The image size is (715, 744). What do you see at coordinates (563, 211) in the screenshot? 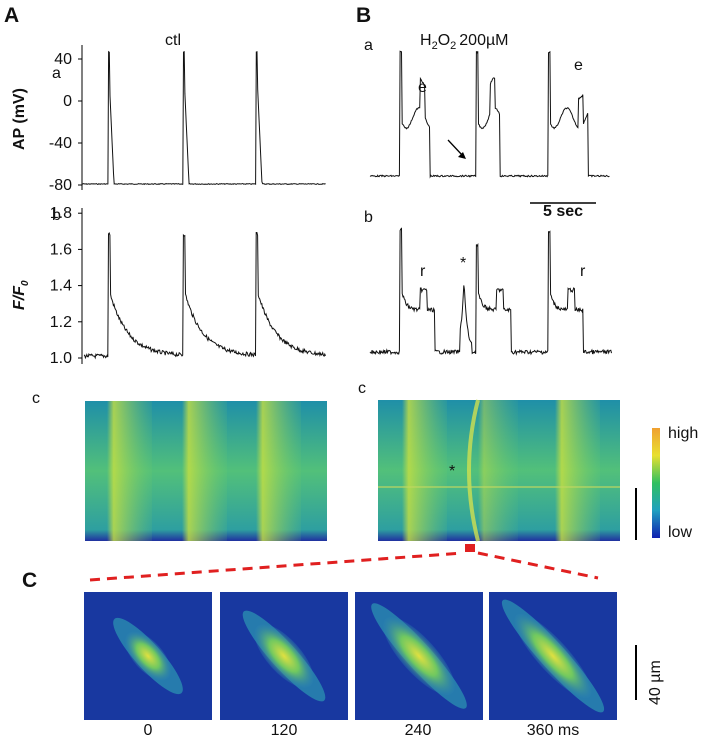
I see `scale-label: 5 sec` at bounding box center [563, 211].